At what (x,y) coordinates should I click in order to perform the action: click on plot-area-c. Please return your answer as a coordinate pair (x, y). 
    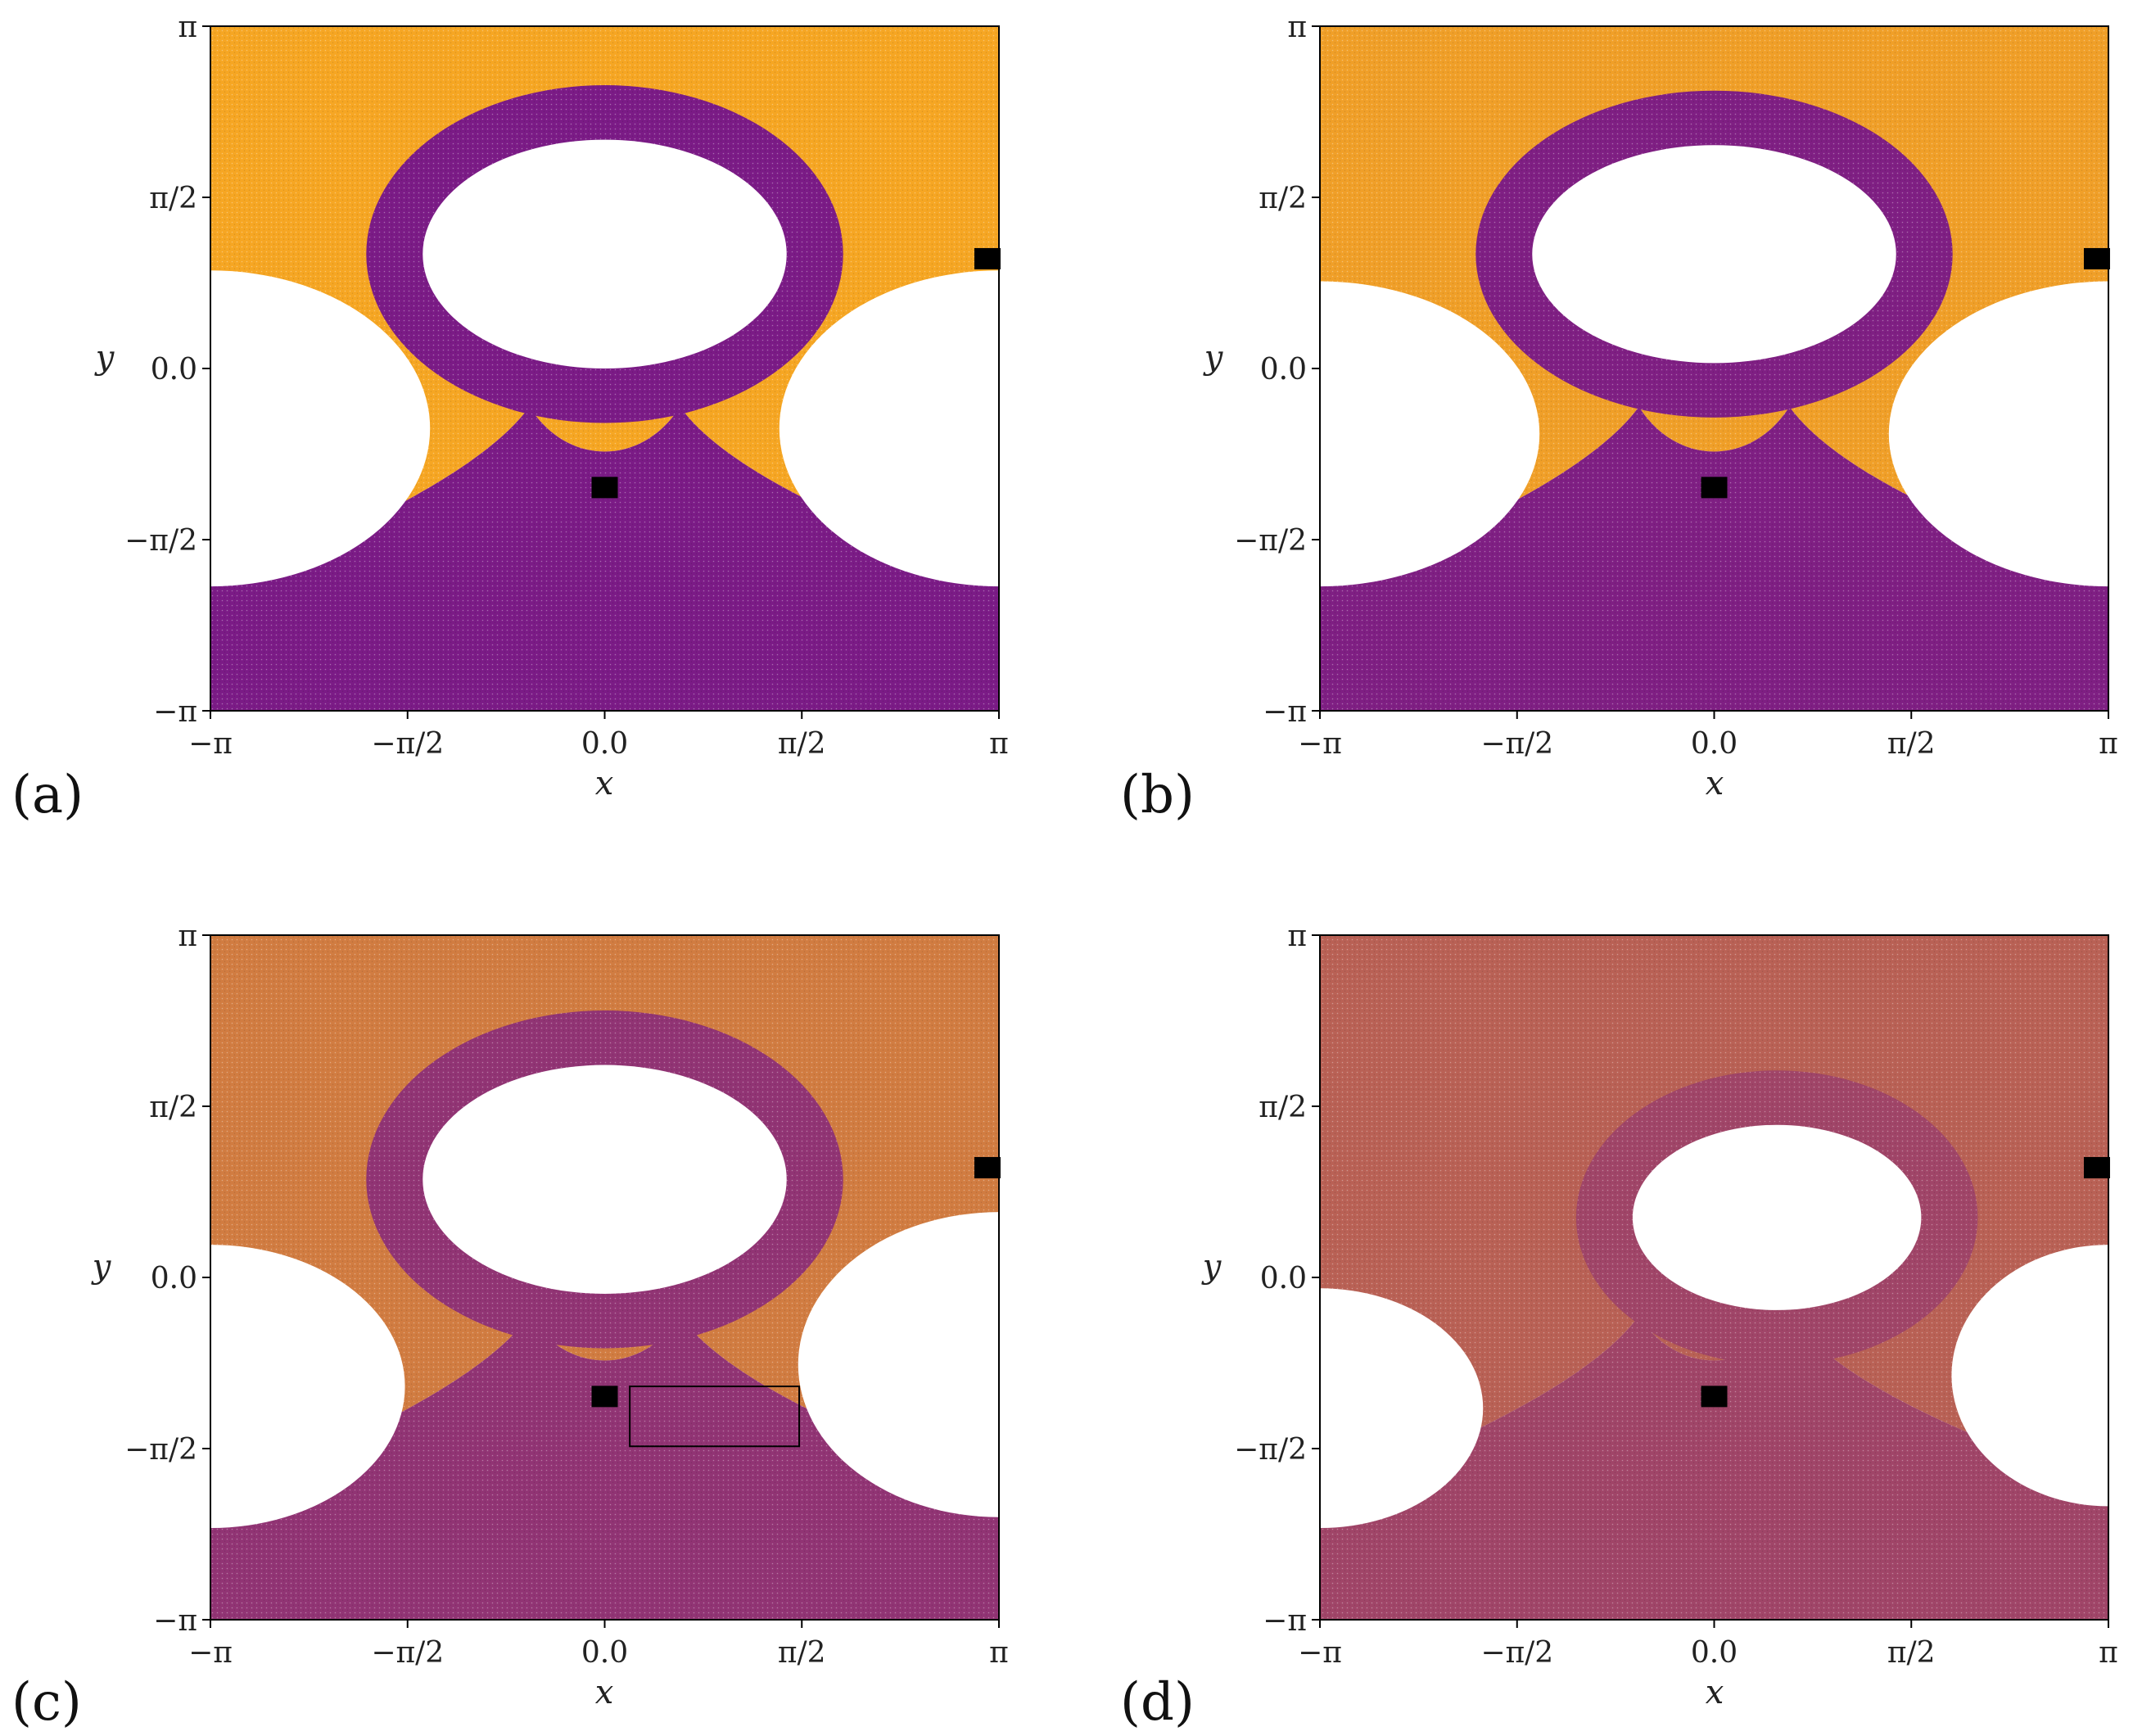
    Looking at the image, I should click on (605, 1277).